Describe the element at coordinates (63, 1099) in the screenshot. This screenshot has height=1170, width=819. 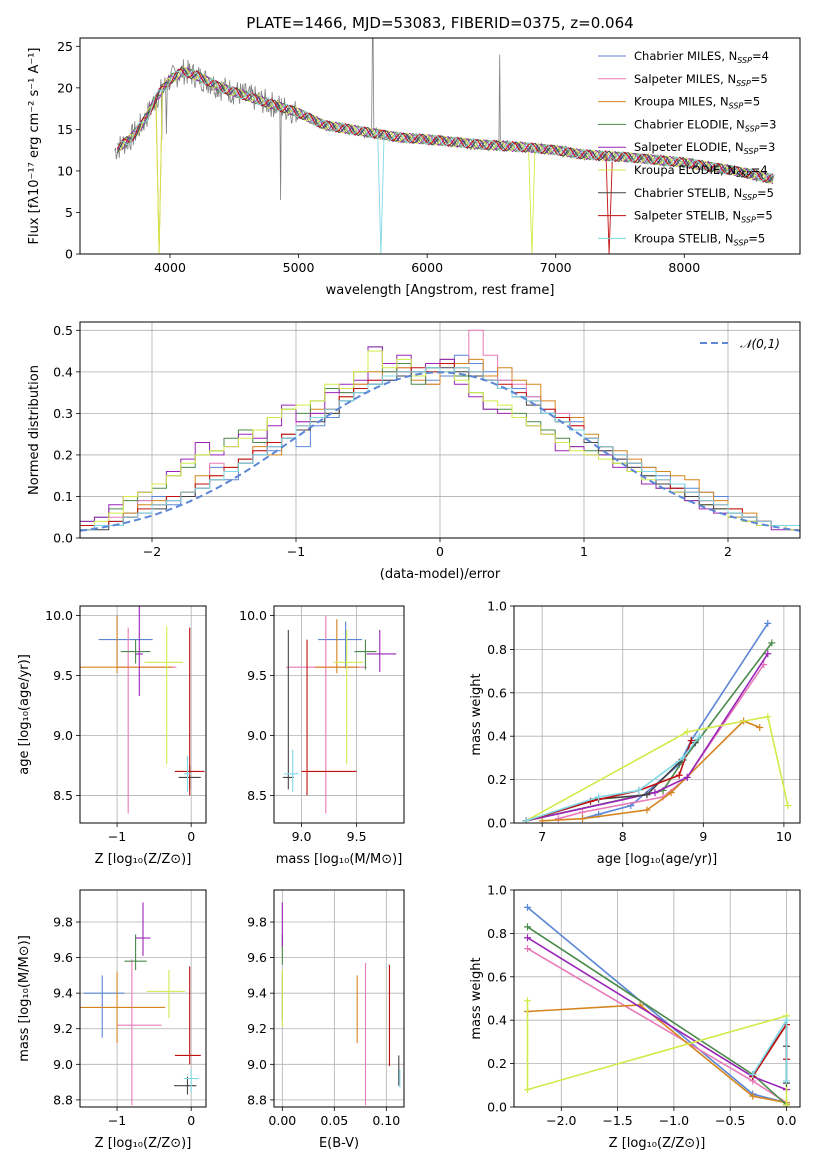
I see `y-tick-label: 8.8` at that location.